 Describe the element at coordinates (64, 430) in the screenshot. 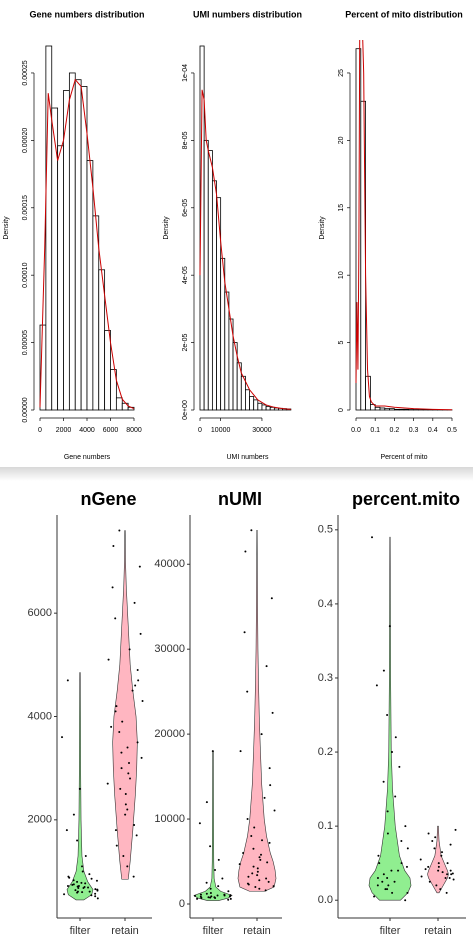

I see `x-tick-label: 2000` at that location.